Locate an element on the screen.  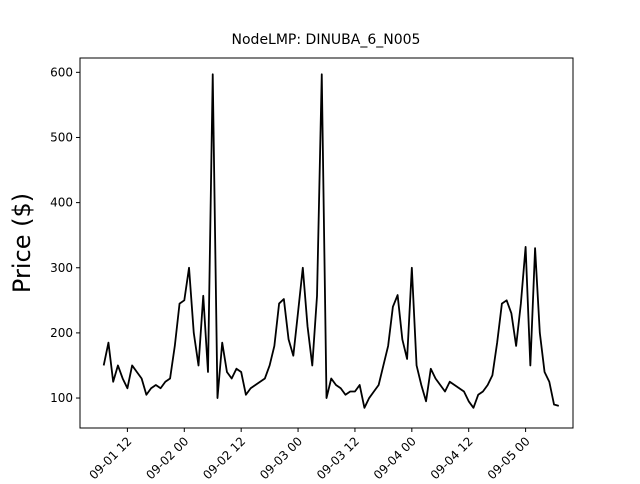
y-tick-label: 600 is located at coordinates (61, 72).